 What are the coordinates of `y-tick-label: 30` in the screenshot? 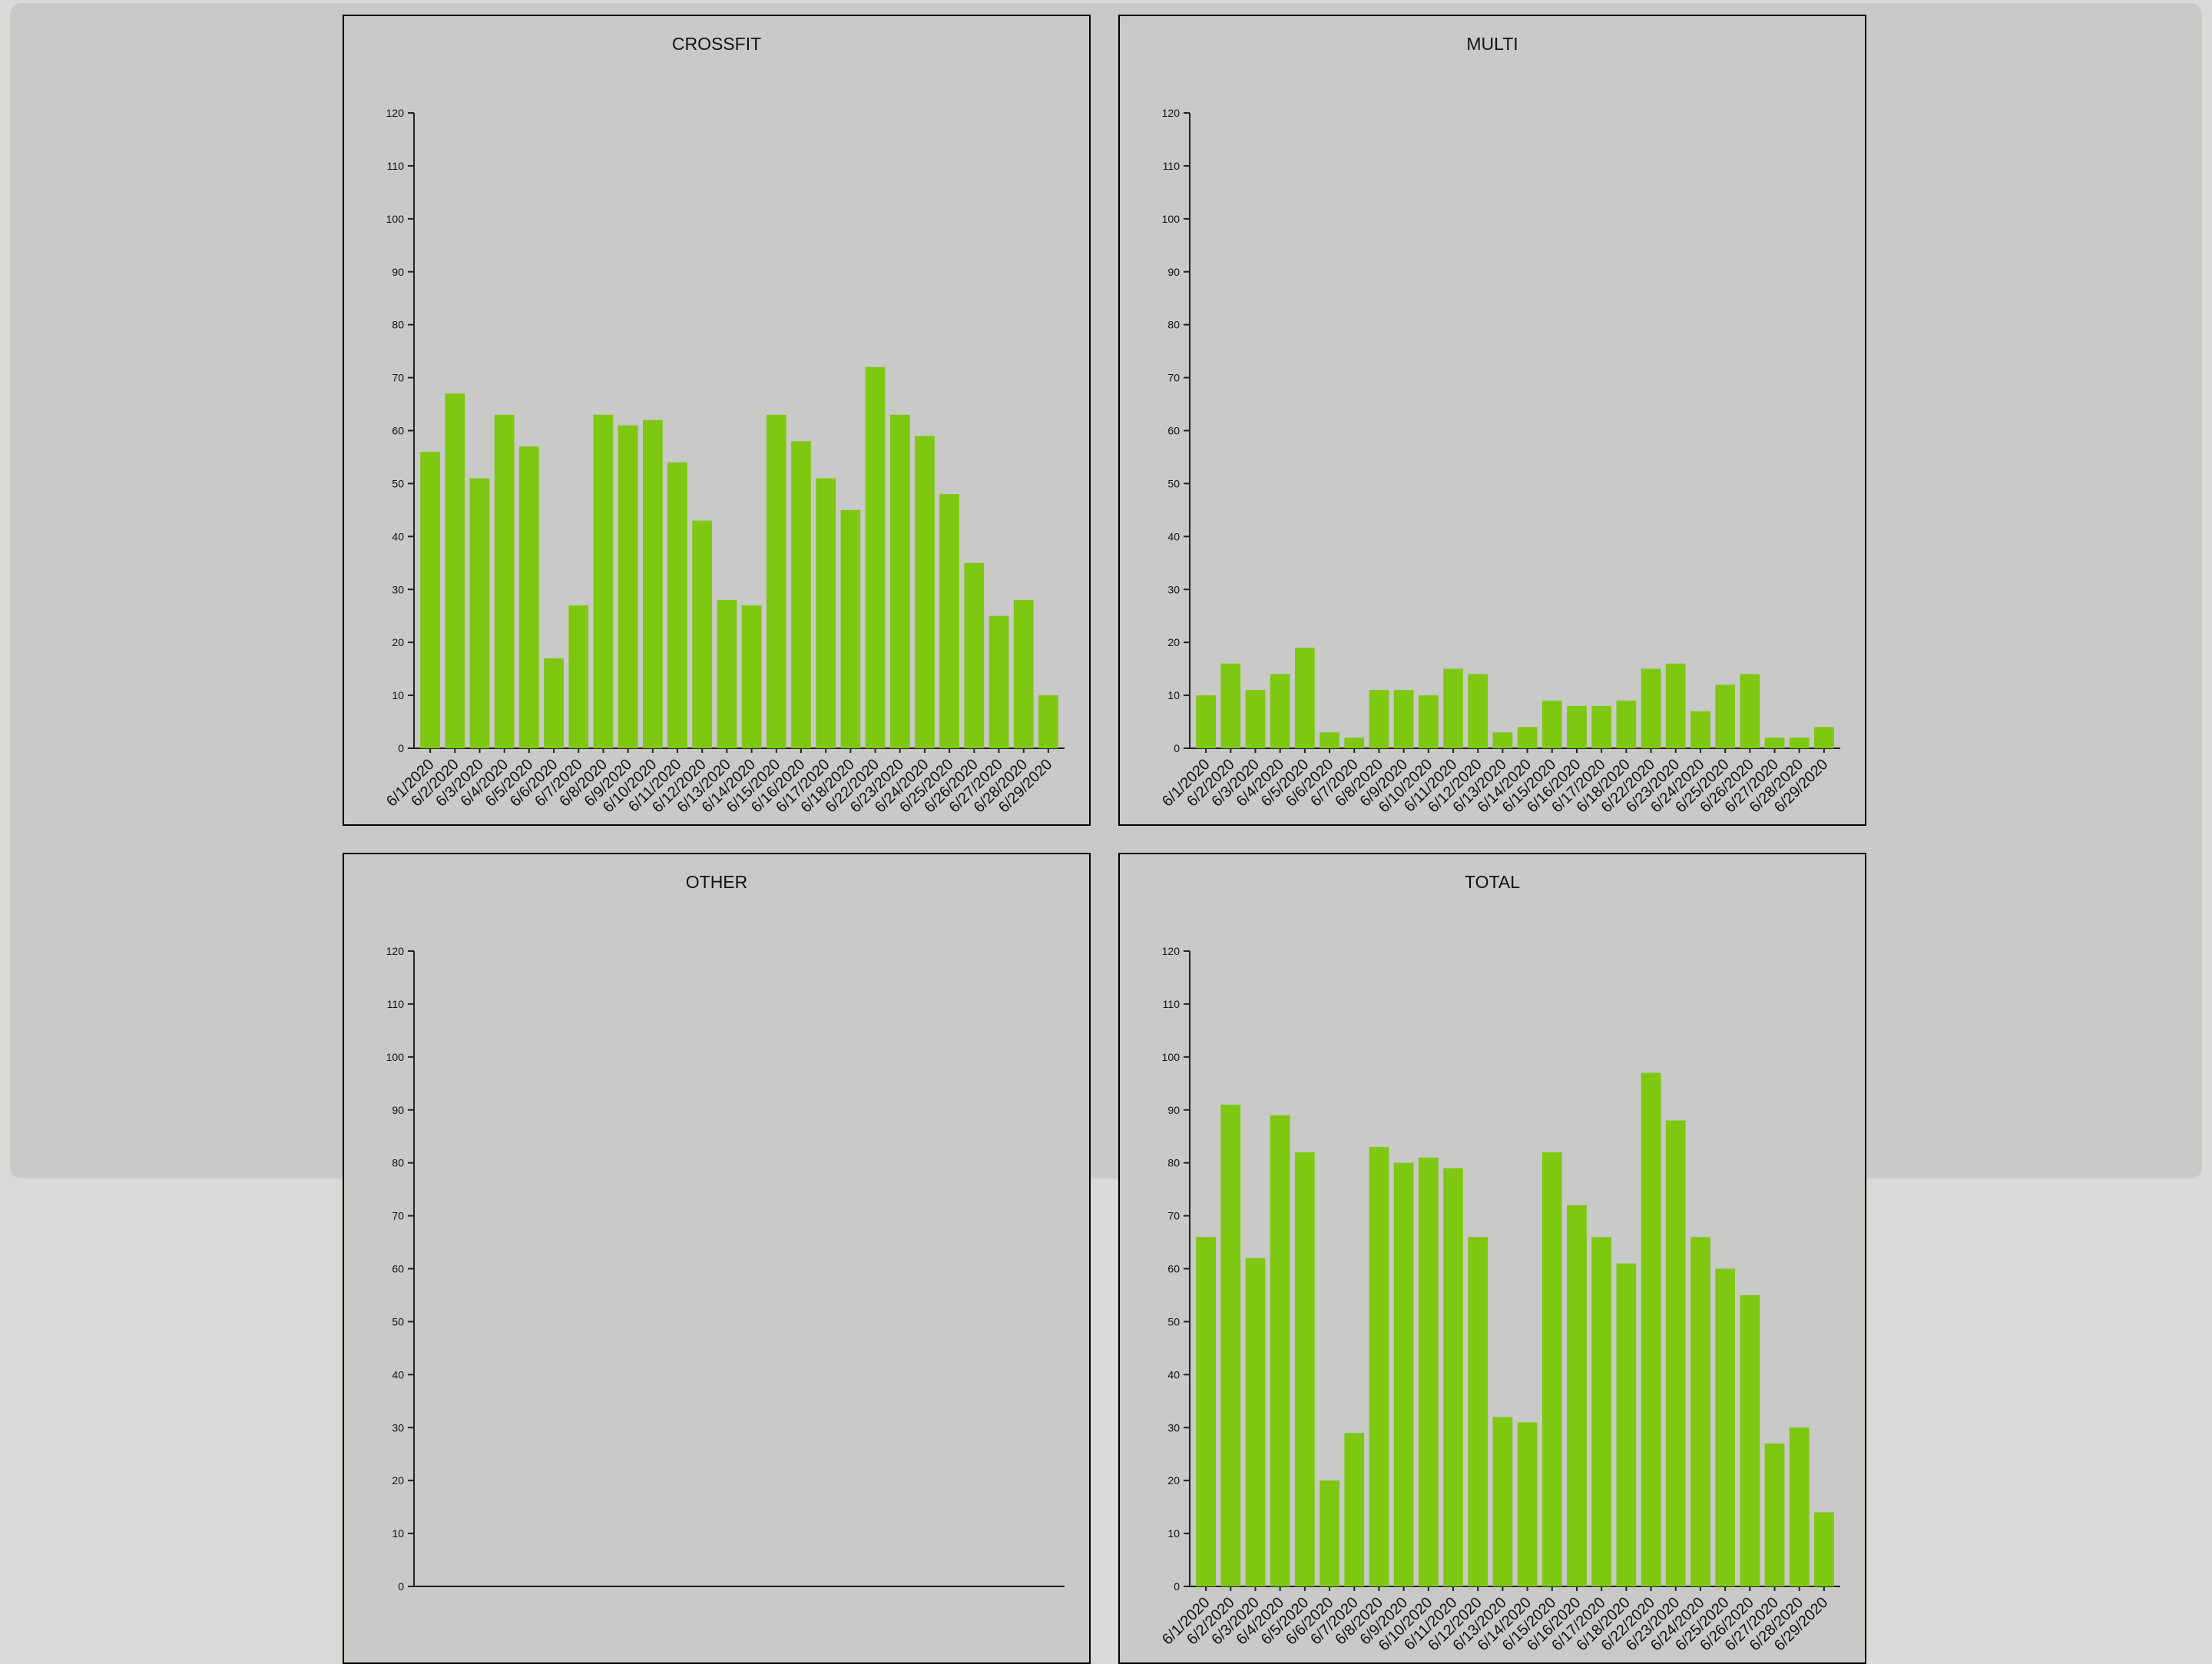 It's located at (398, 589).